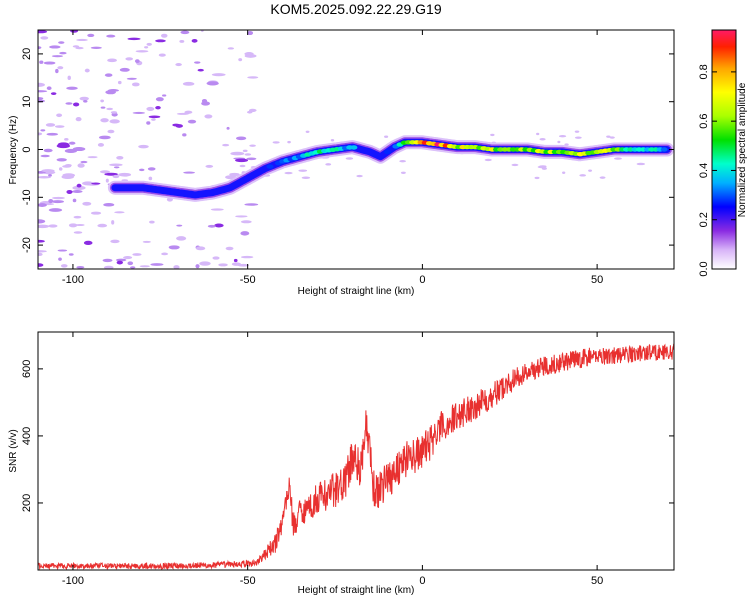  What do you see at coordinates (13, 450) in the screenshot?
I see `snr-y-label: SNR (v/v)` at bounding box center [13, 450].